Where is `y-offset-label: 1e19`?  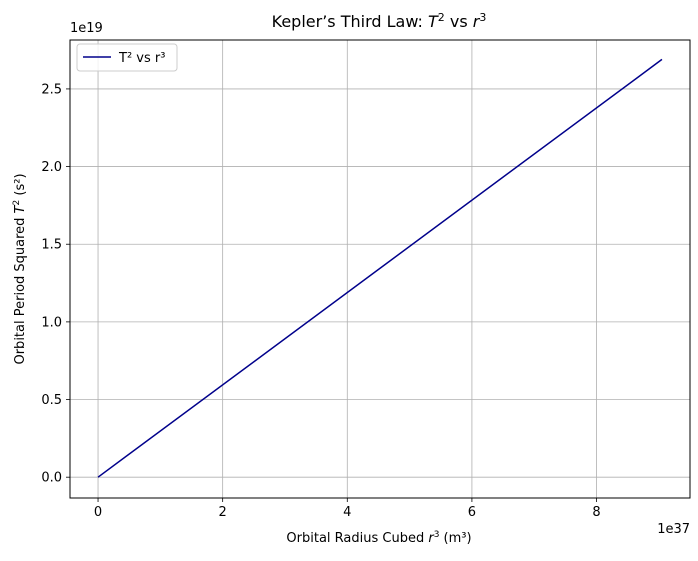 y-offset-label: 1e19 is located at coordinates (86, 28).